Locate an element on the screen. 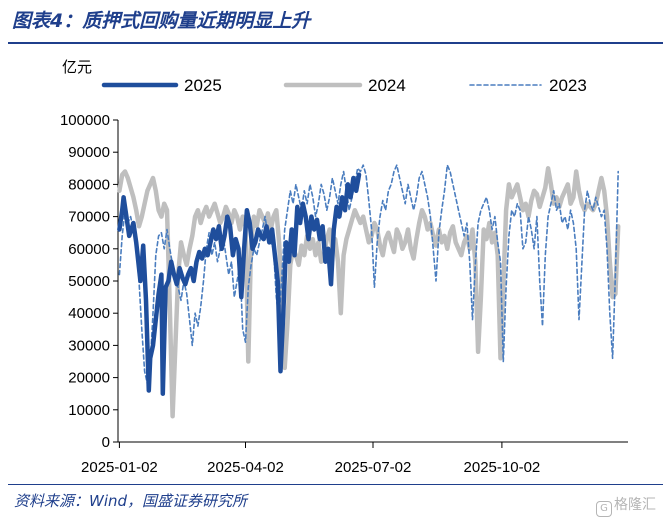  figure-title: 图表4：质押式回购量近期明显上升 is located at coordinates (161, 21).